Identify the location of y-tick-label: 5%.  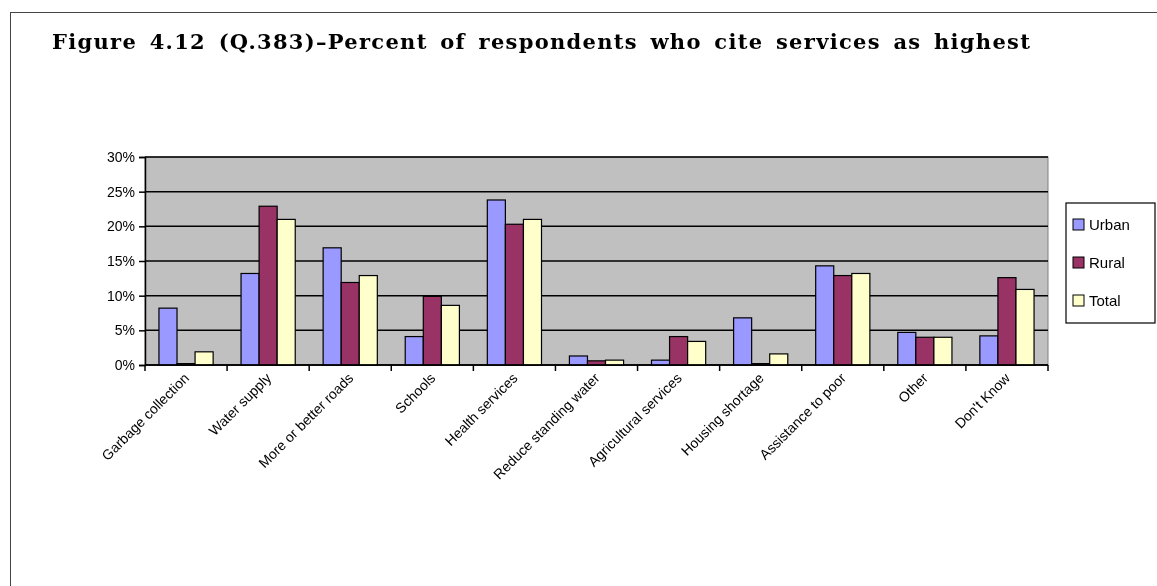
(124, 330).